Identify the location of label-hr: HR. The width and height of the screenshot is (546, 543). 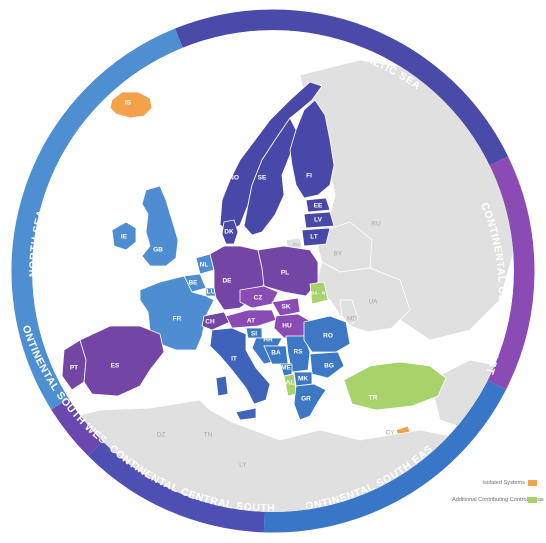
(268, 340).